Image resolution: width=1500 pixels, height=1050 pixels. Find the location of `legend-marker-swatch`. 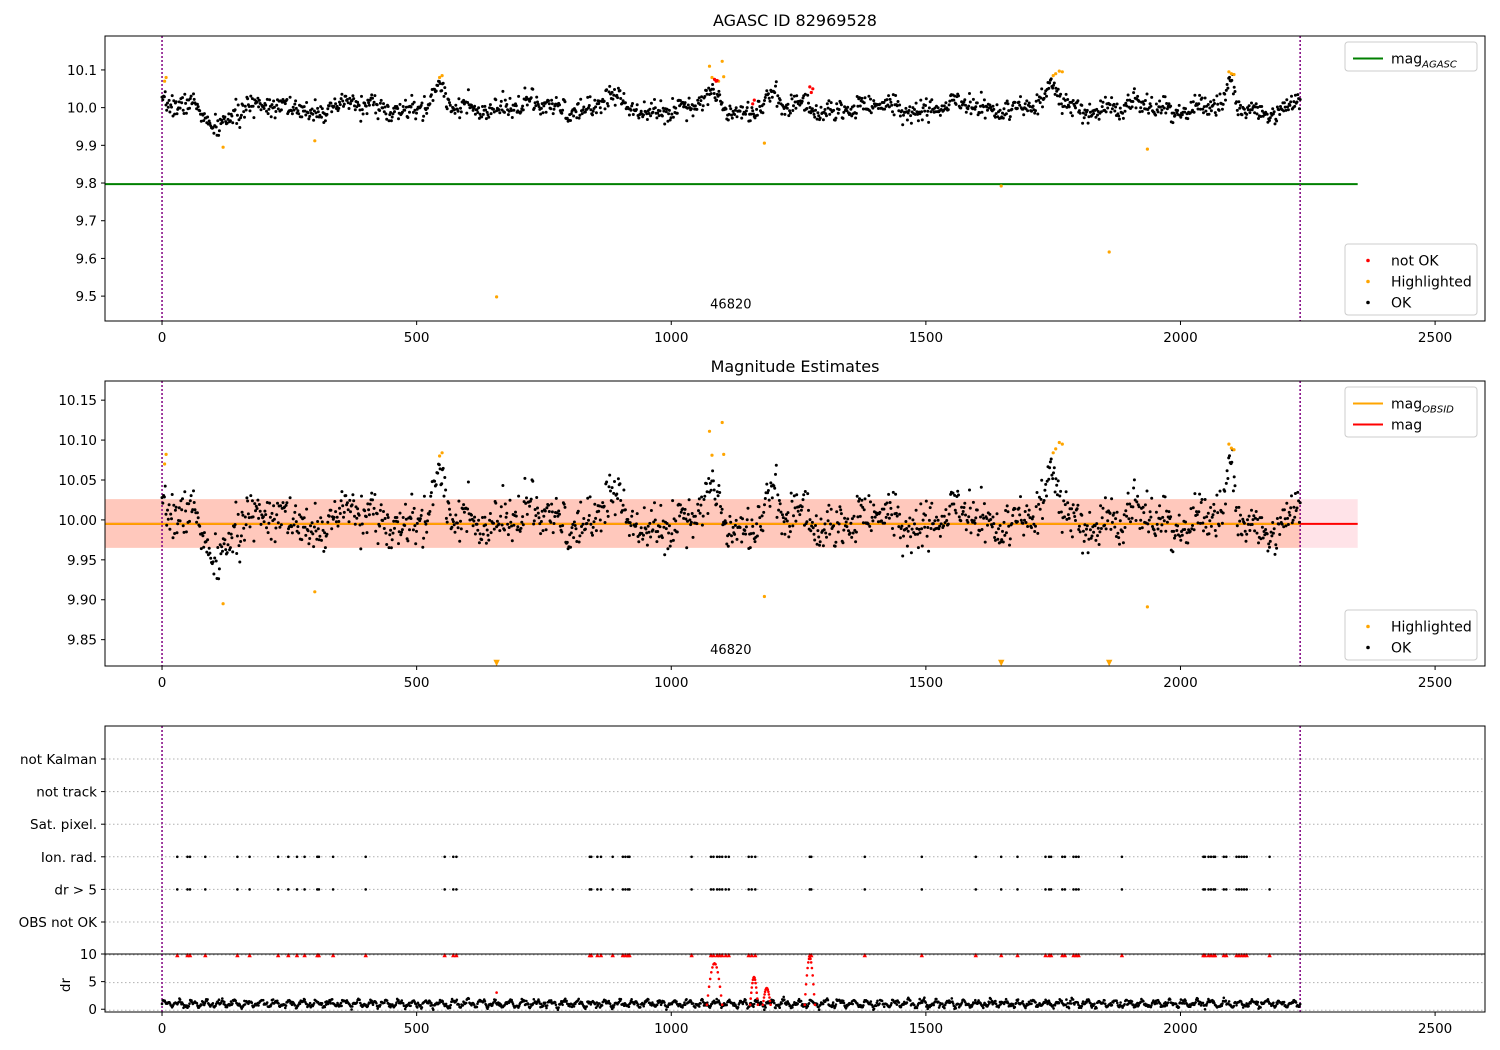

legend-marker-swatch is located at coordinates (1368, 281).